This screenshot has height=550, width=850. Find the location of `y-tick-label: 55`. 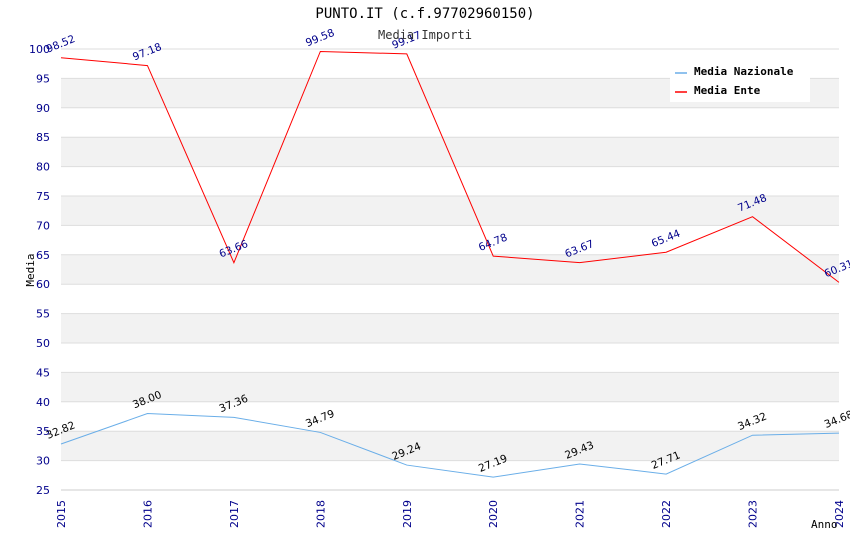

y-tick-label: 55 is located at coordinates (43, 314).